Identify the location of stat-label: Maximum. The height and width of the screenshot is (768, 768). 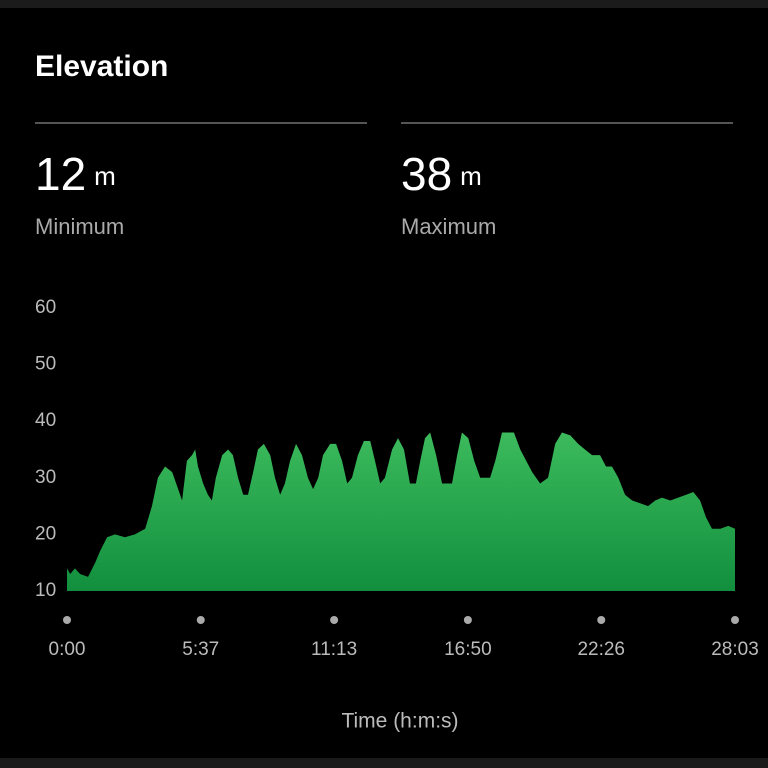
(448, 226).